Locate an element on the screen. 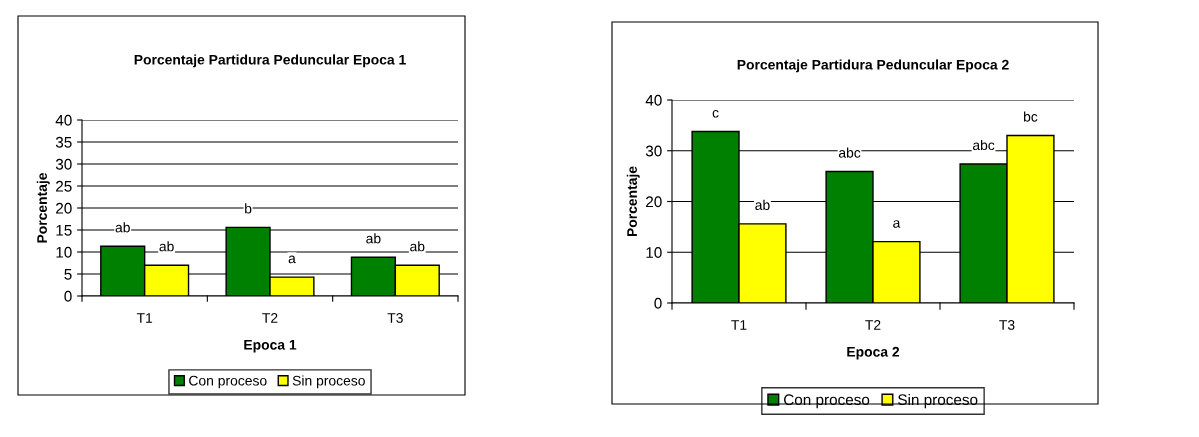 This screenshot has width=1199, height=437. y-tick-label: 25 is located at coordinates (64, 186).